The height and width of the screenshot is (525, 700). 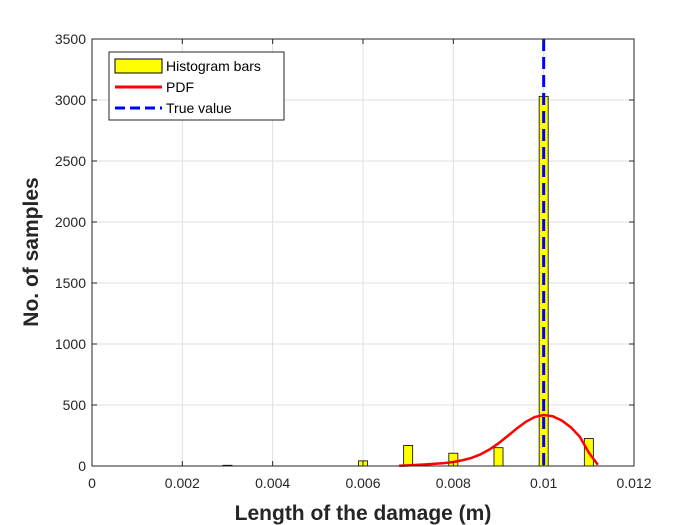 I want to click on x-axis-label: Length of the damage (m), so click(x=363, y=513).